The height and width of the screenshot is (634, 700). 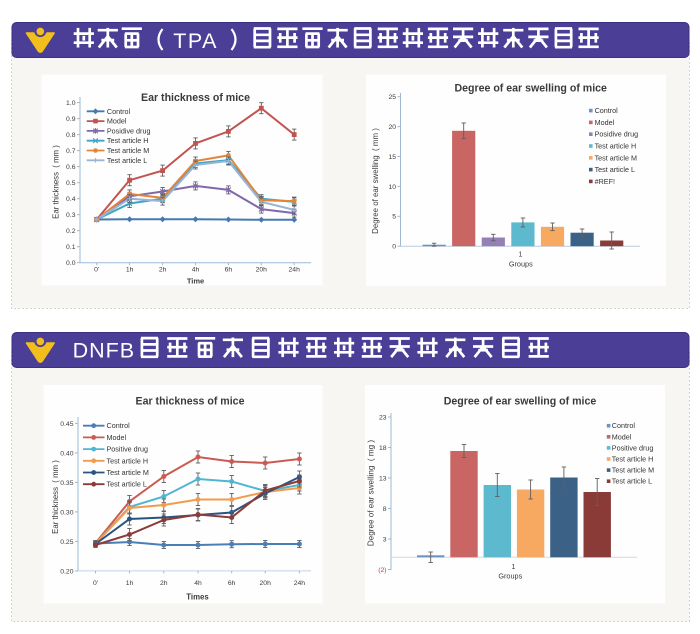 What do you see at coordinates (66, 512) in the screenshot?
I see `svg-text: 0.30` at bounding box center [66, 512].